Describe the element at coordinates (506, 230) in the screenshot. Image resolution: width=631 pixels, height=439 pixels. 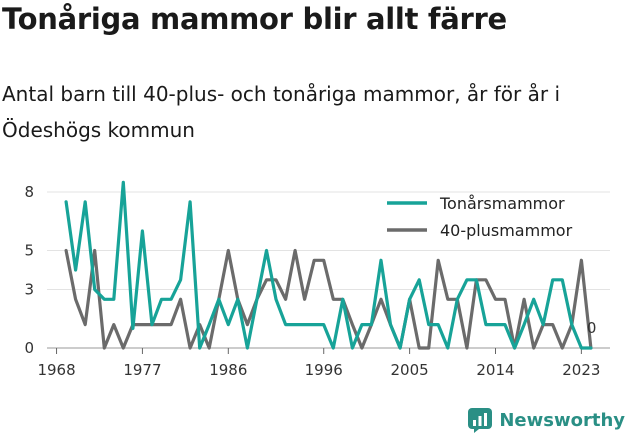
I see `legend-label: 40-plusmammor` at that location.